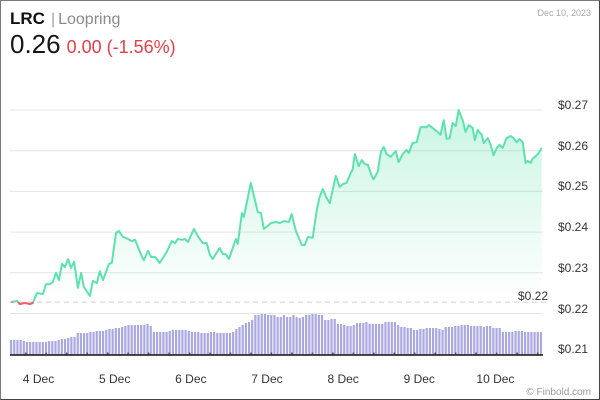  I want to click on copyright-credit: © Finbold.com, so click(558, 392).